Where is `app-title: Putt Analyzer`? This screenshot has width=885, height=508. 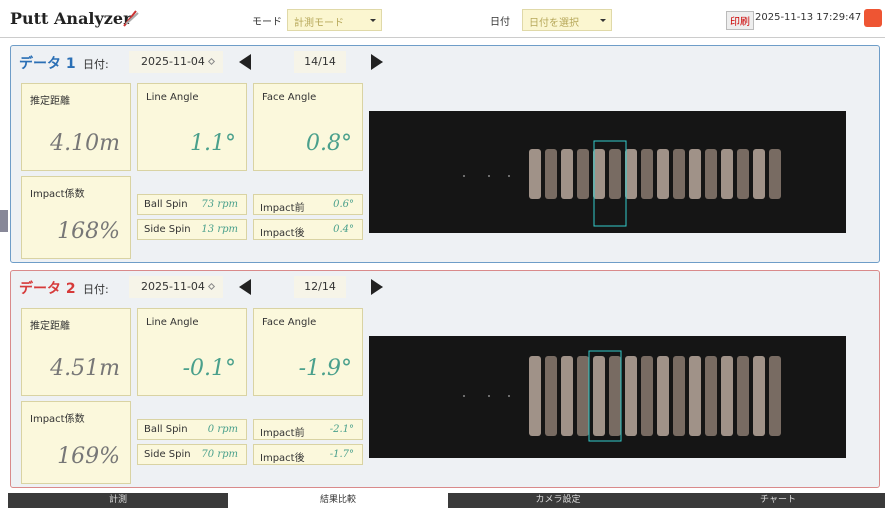
app-title: Putt Analyzer is located at coordinates (71, 18).